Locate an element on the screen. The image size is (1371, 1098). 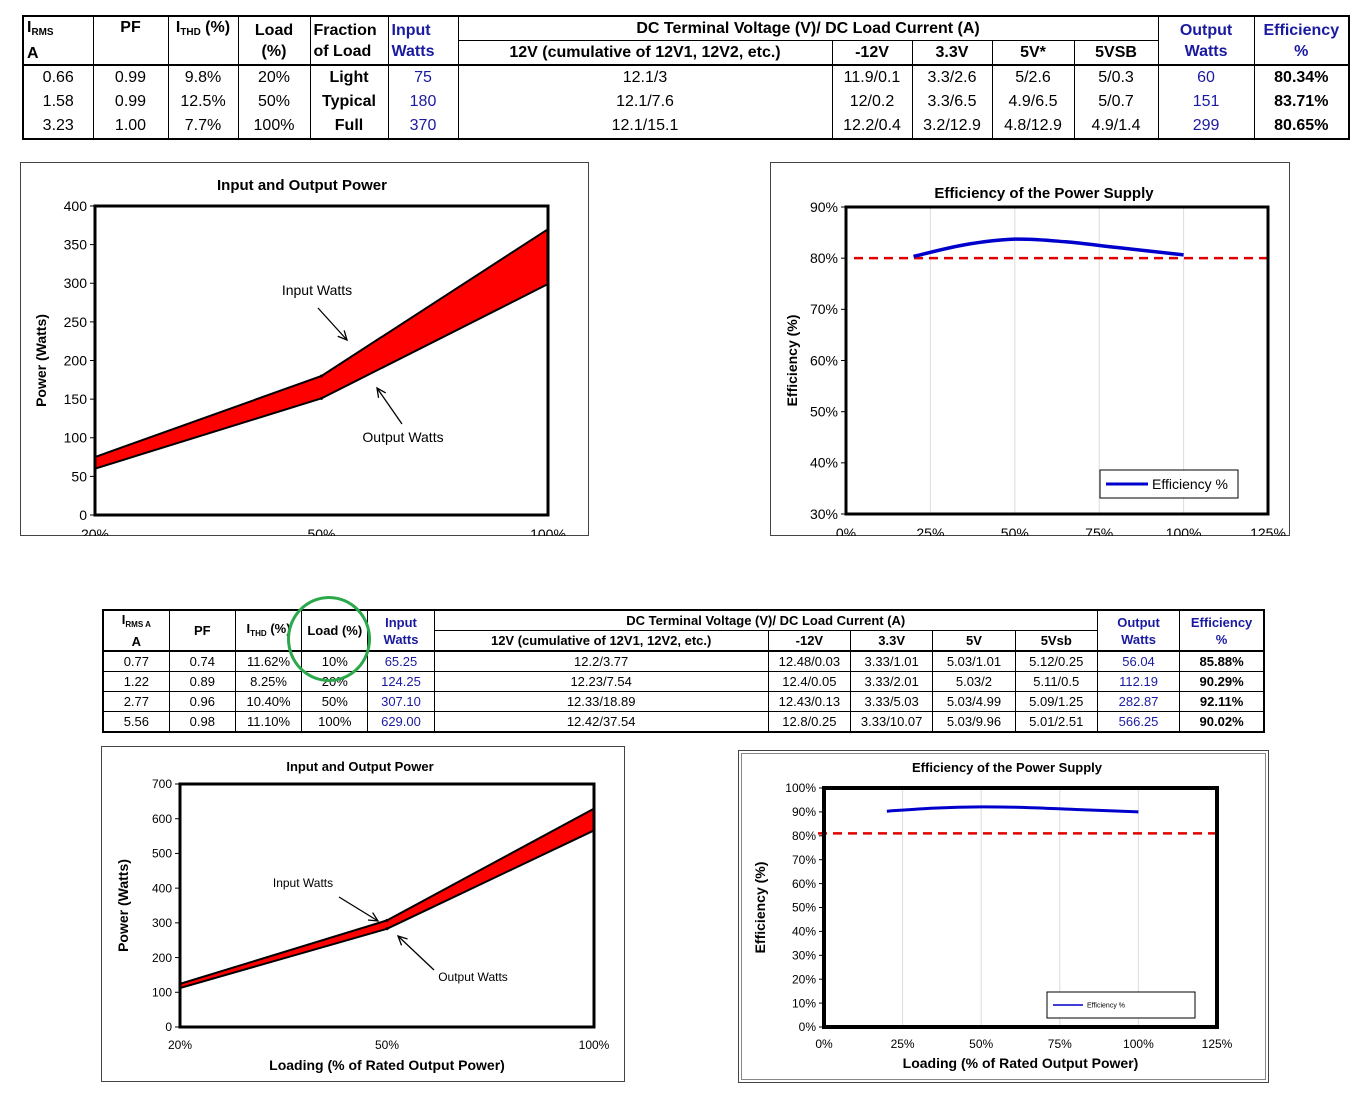
v12-cell: 12.2/3.77 is located at coordinates (601, 661).